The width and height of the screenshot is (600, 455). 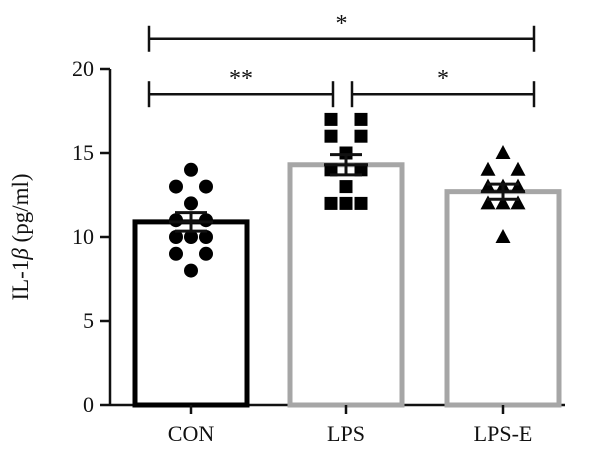 I want to click on y-tick-label-3: 15, so click(x=83, y=152).